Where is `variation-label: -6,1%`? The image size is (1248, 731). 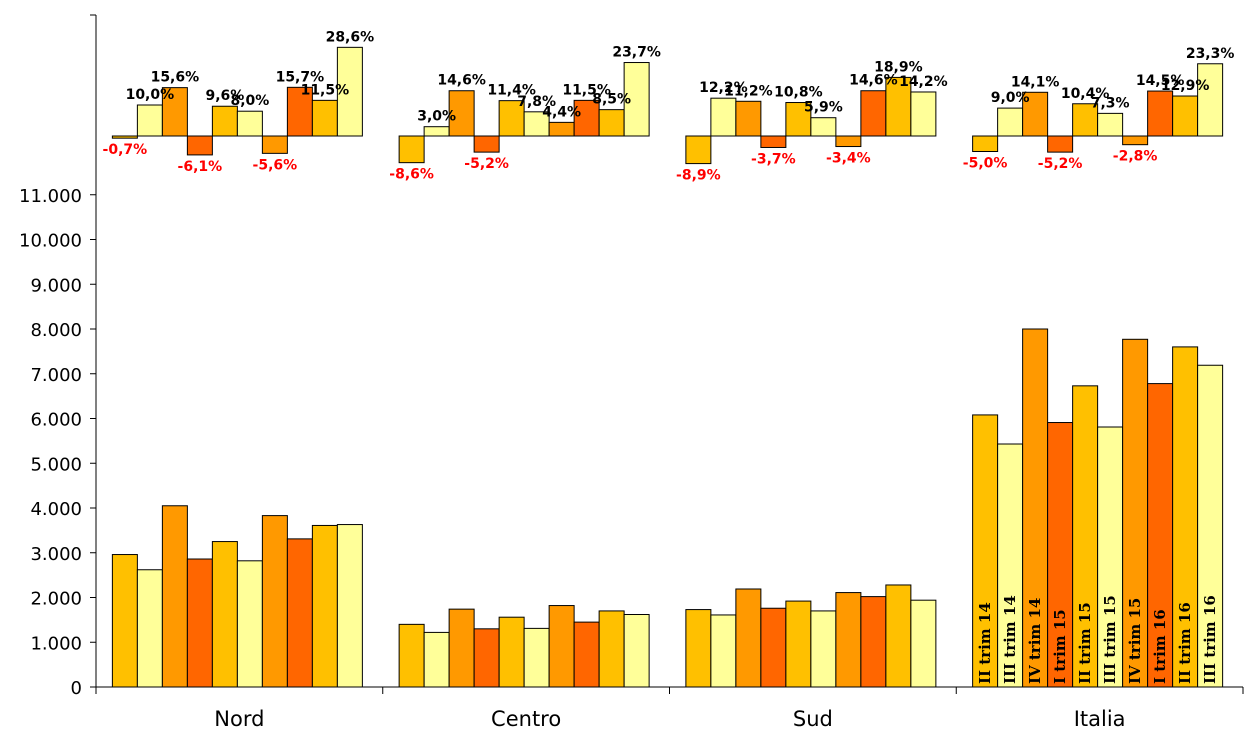 variation-label: -6,1% is located at coordinates (200, 167).